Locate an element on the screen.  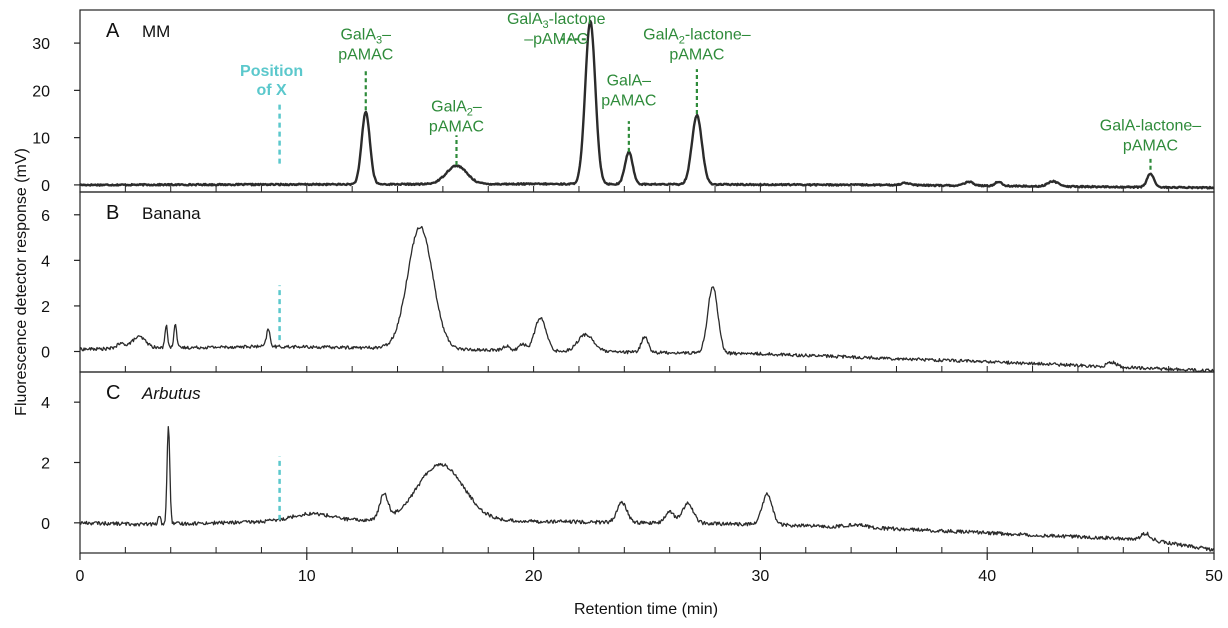
y-tick-label: 20 is located at coordinates (41, 91).